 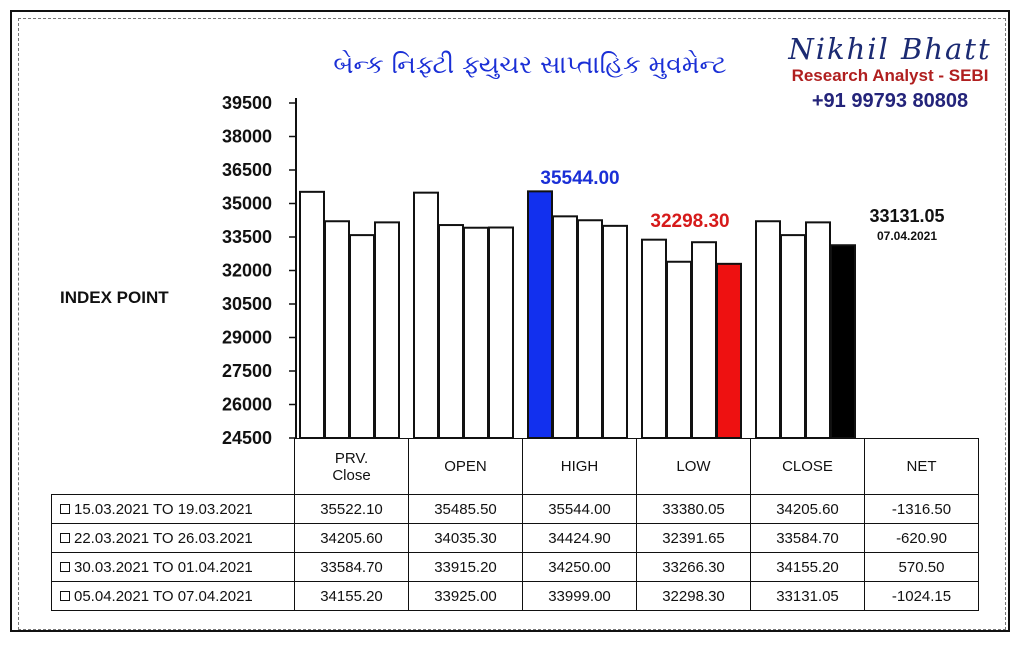 I want to click on table-header-row: PRV. Close OPEN HIGH LOW CLOSE NET, so click(x=515, y=466).